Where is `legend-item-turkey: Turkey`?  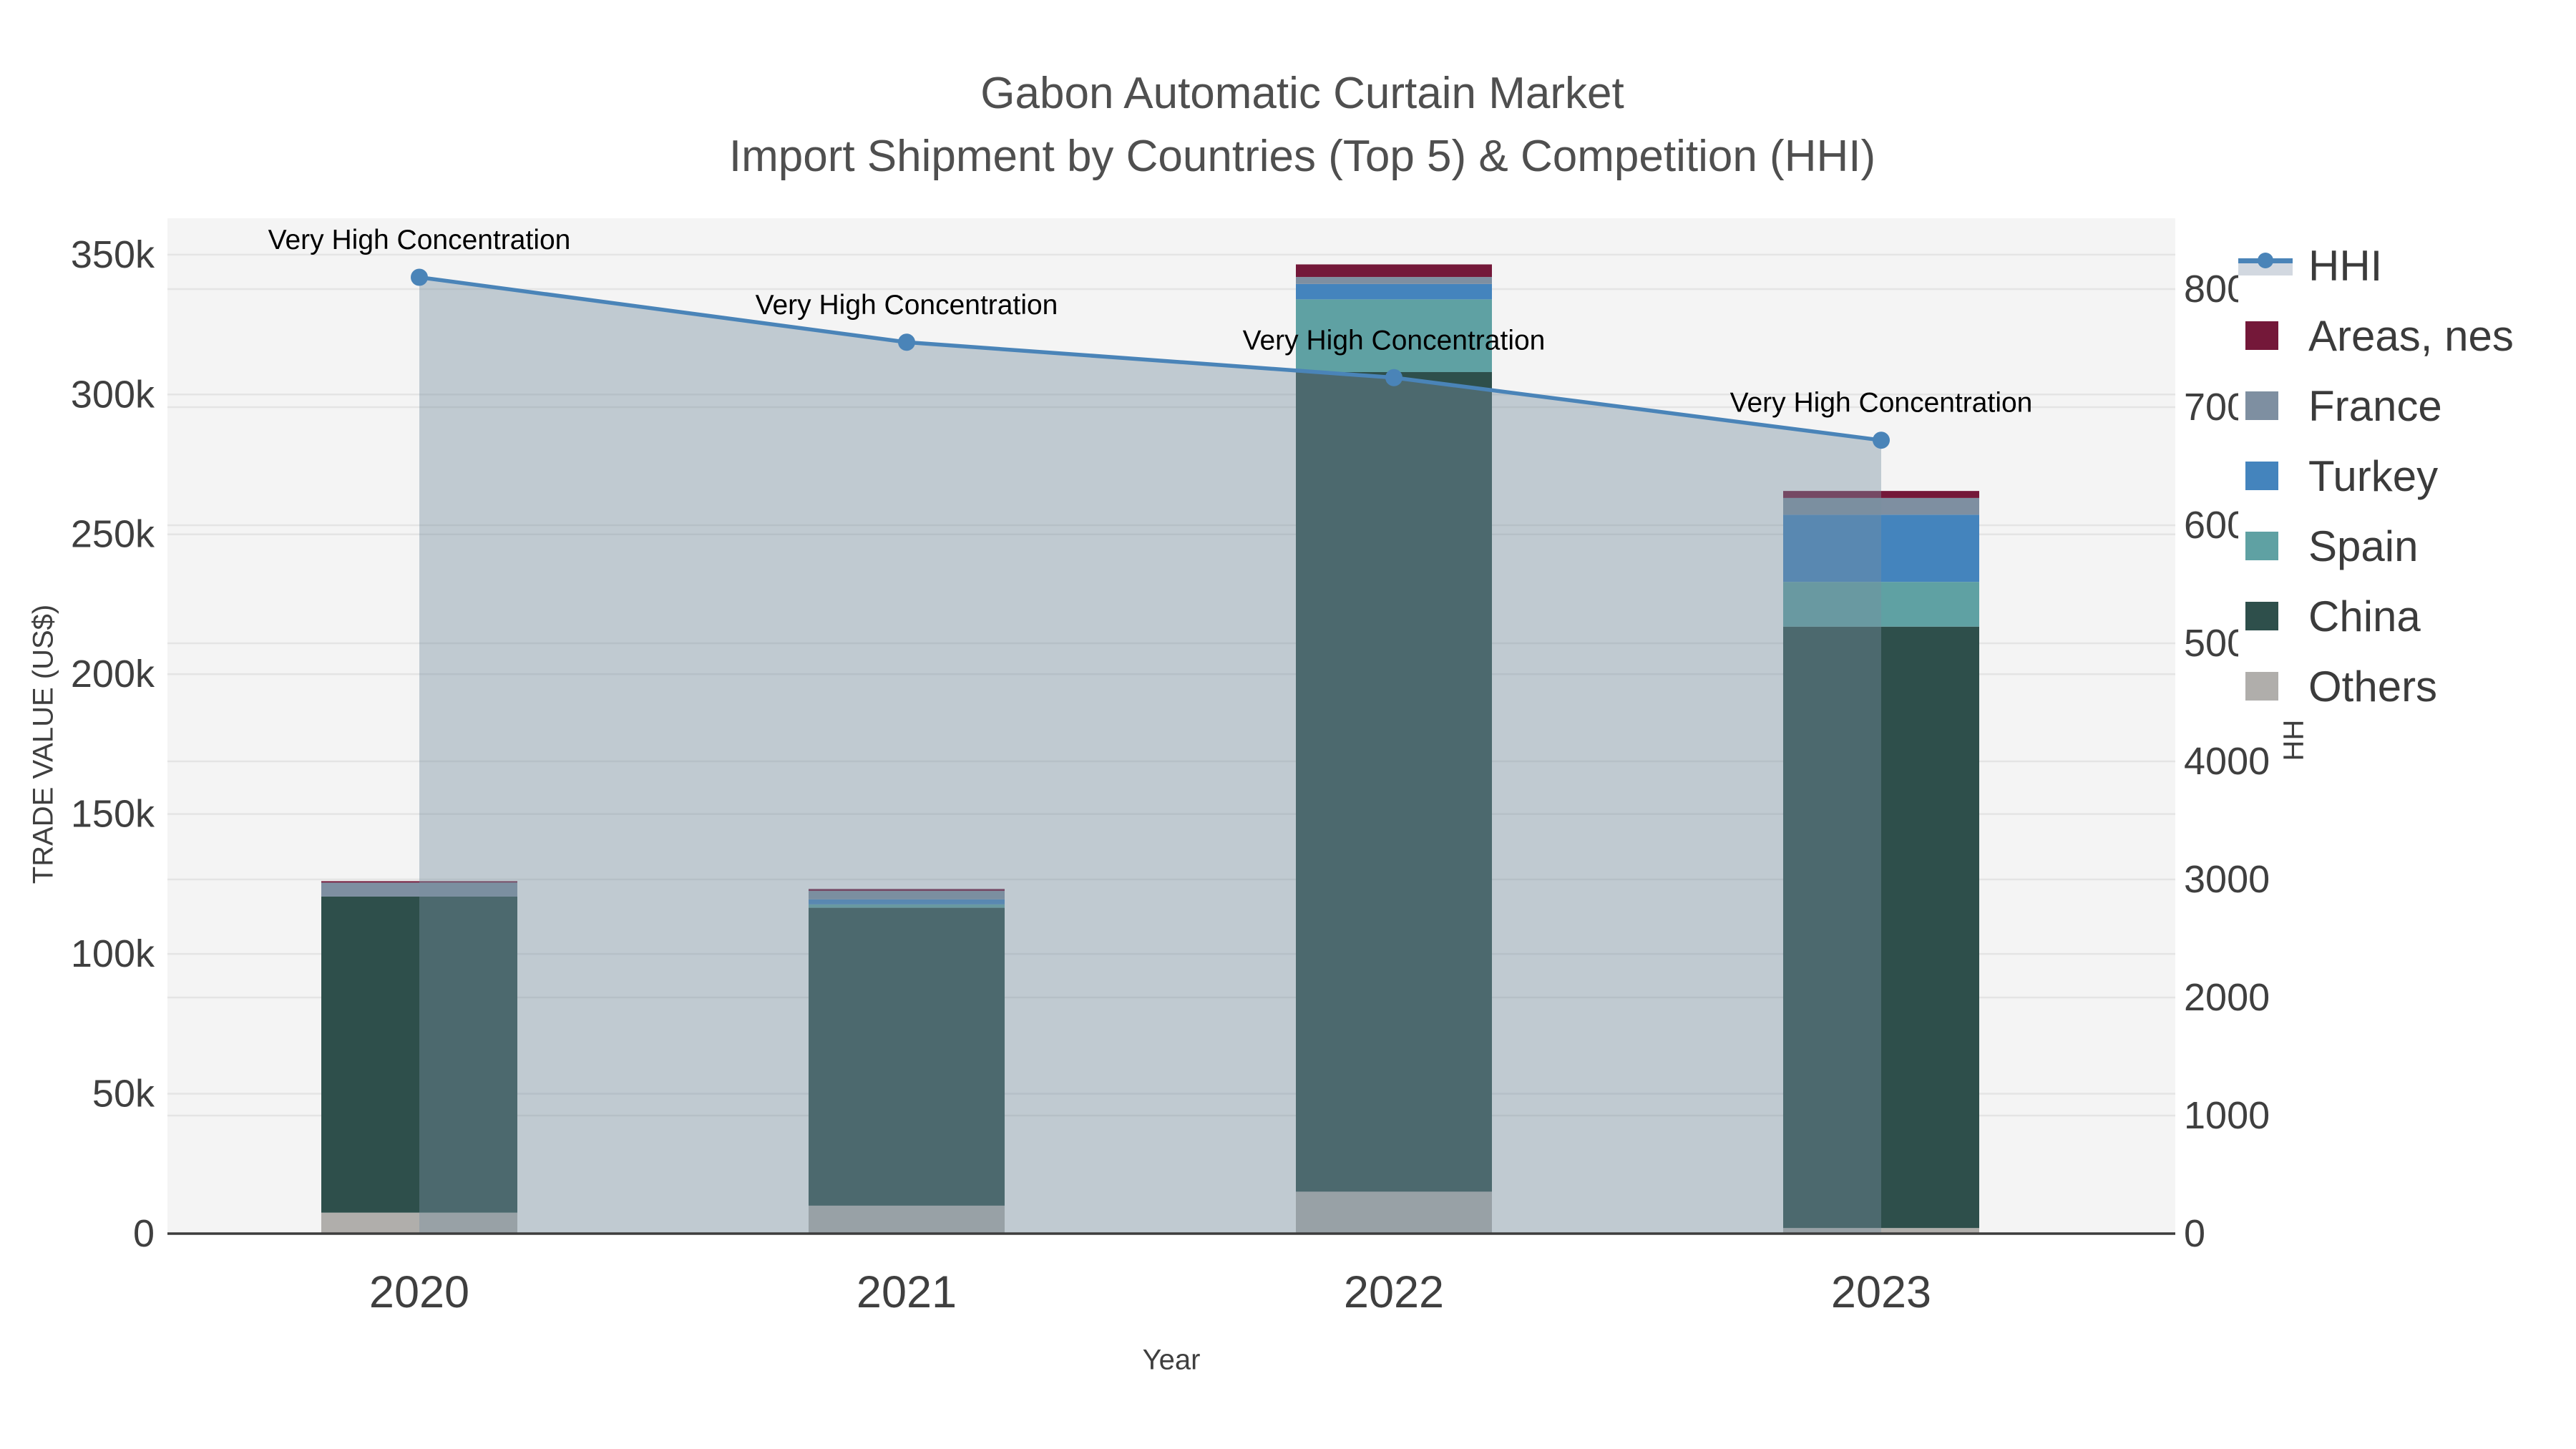 legend-item-turkey: Turkey is located at coordinates (2406, 476).